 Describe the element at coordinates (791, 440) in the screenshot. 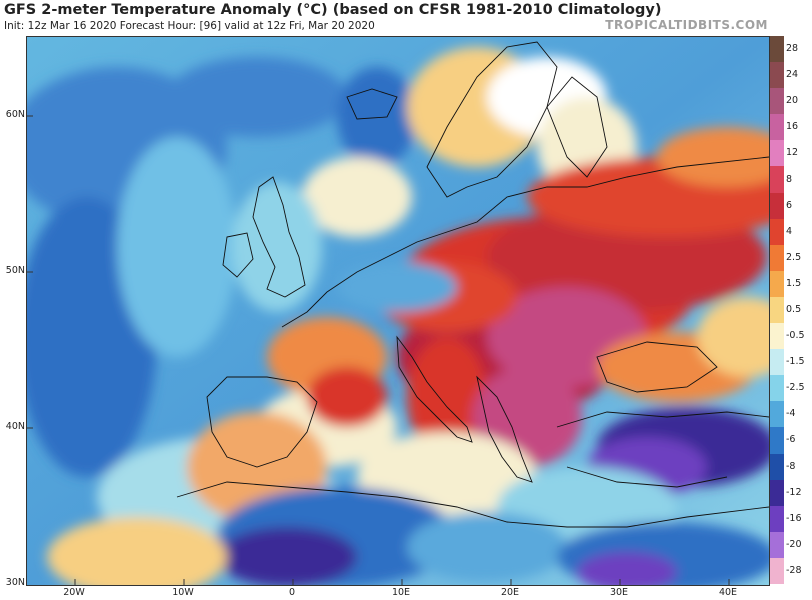

I see `colorbar-label: -6` at that location.